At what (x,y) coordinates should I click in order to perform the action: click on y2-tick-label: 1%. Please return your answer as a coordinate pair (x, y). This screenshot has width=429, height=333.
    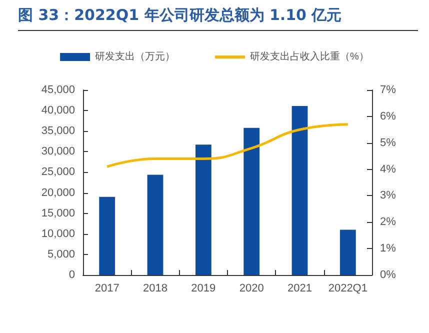
    Looking at the image, I should click on (388, 248).